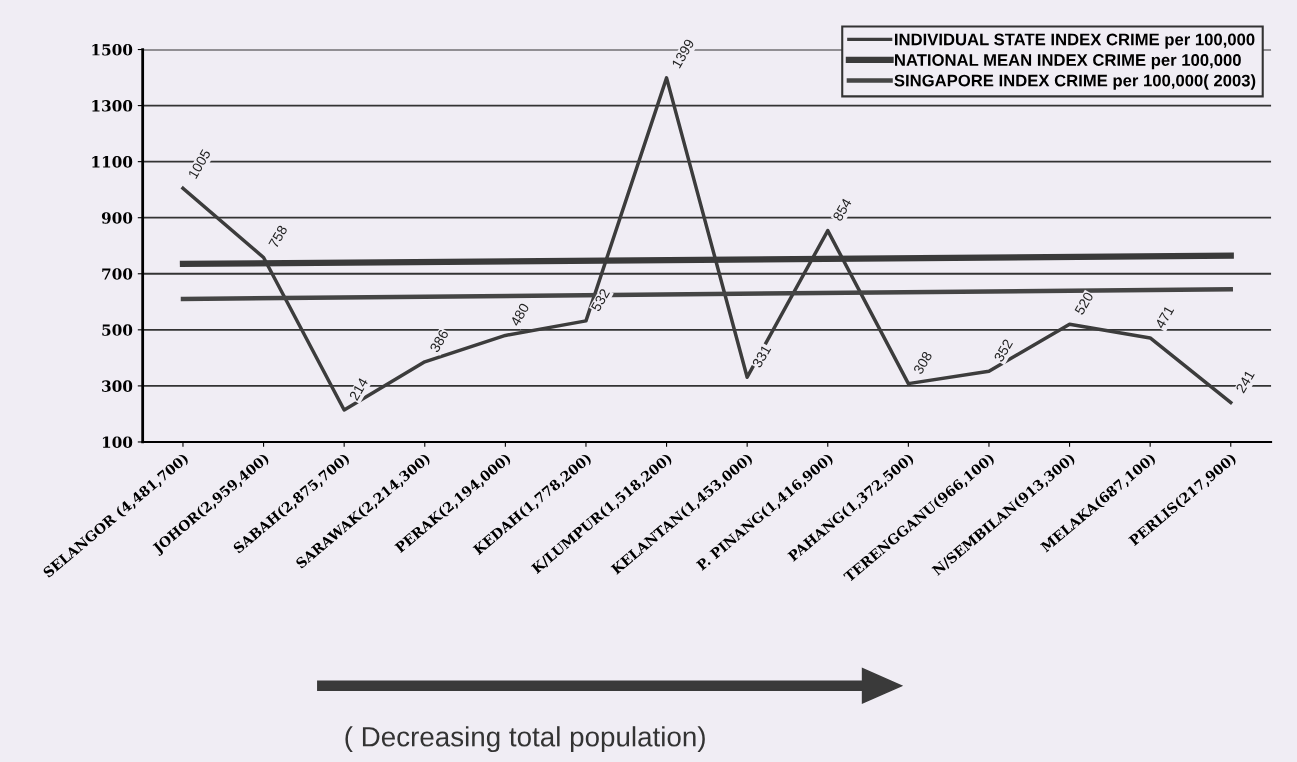 The image size is (1297, 762). What do you see at coordinates (761, 356) in the screenshot?
I see `data-label: 331` at bounding box center [761, 356].